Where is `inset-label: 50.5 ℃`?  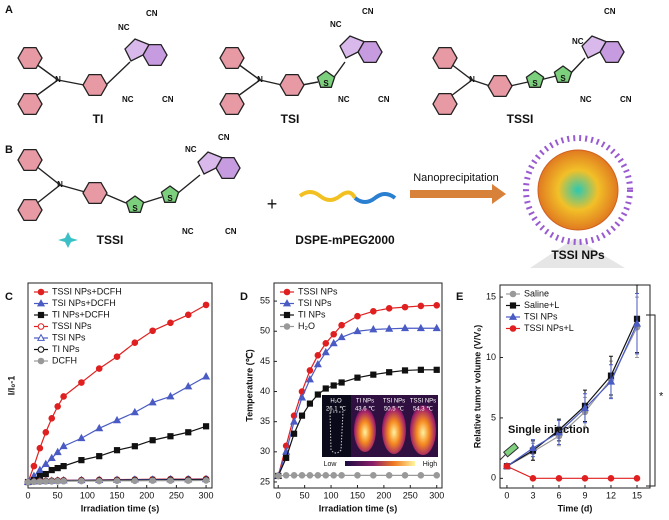
inset-label: 50.5 ℃ is located at coordinates (394, 410).